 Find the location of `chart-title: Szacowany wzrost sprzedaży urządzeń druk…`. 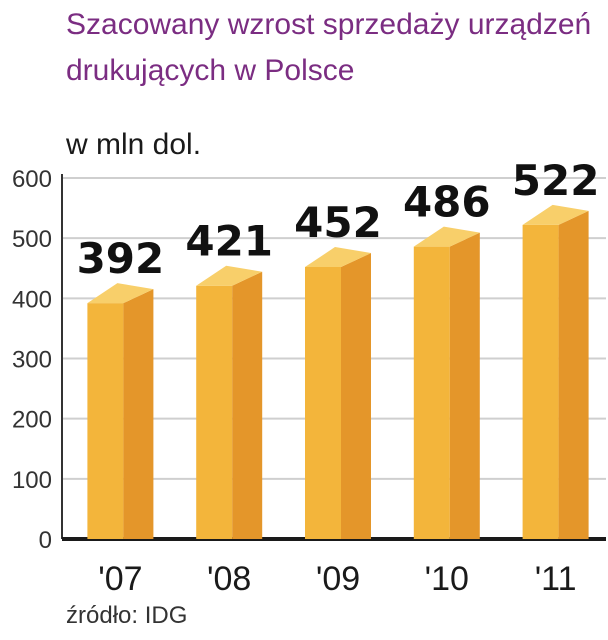

chart-title: Szacowany wzrost sprzedaży urządzeń druk… is located at coordinates (329, 47).